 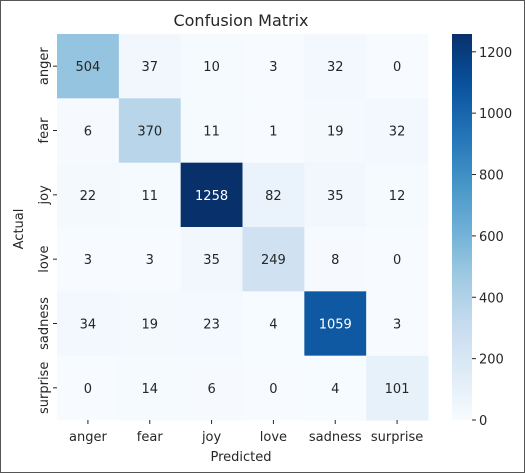 I want to click on chart-title: Confusion Matrix, so click(x=240, y=20).